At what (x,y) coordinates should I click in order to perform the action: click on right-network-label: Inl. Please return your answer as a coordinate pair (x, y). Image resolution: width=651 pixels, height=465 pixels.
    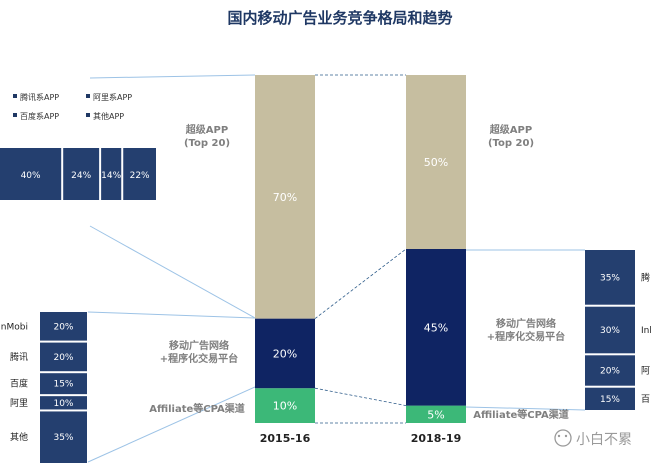
    Looking at the image, I should click on (646, 331).